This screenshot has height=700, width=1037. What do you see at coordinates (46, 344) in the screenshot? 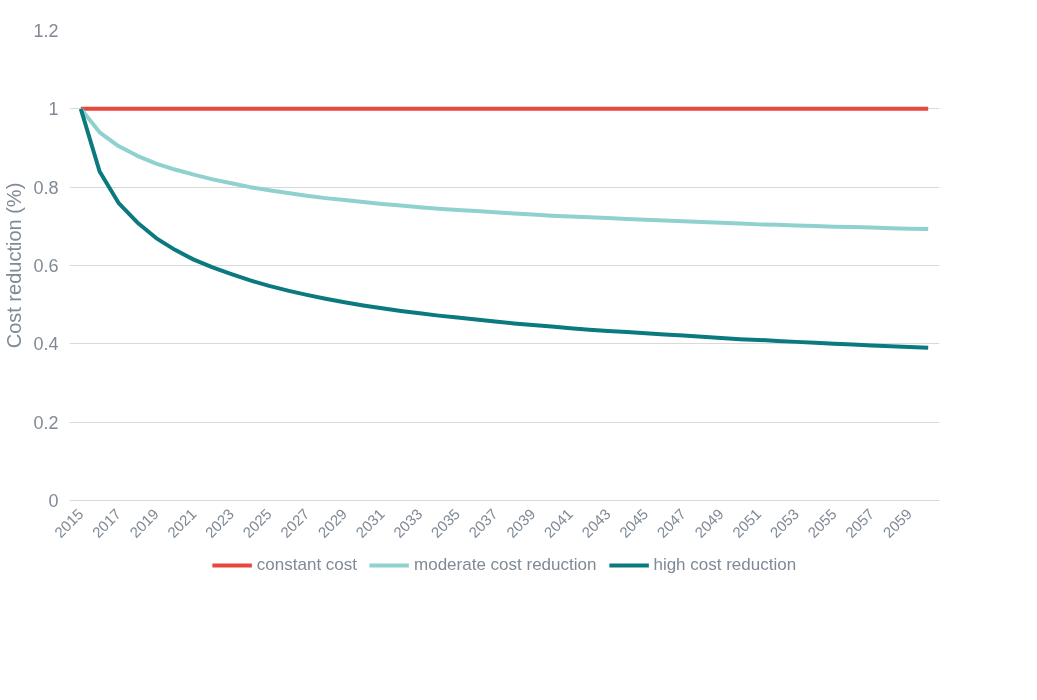
I see `y-tick-label: 0.4` at bounding box center [46, 344].